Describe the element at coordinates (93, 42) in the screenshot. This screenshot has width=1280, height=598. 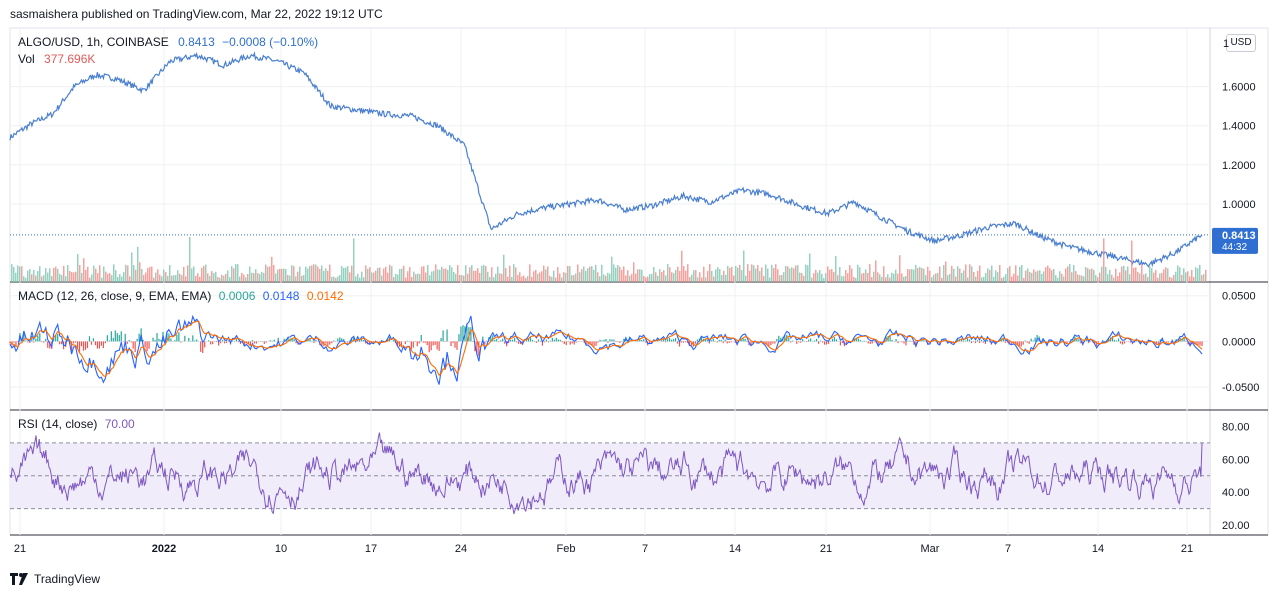
I see `symbol-label: ALGO/USD, 1h, COINBASE` at that location.